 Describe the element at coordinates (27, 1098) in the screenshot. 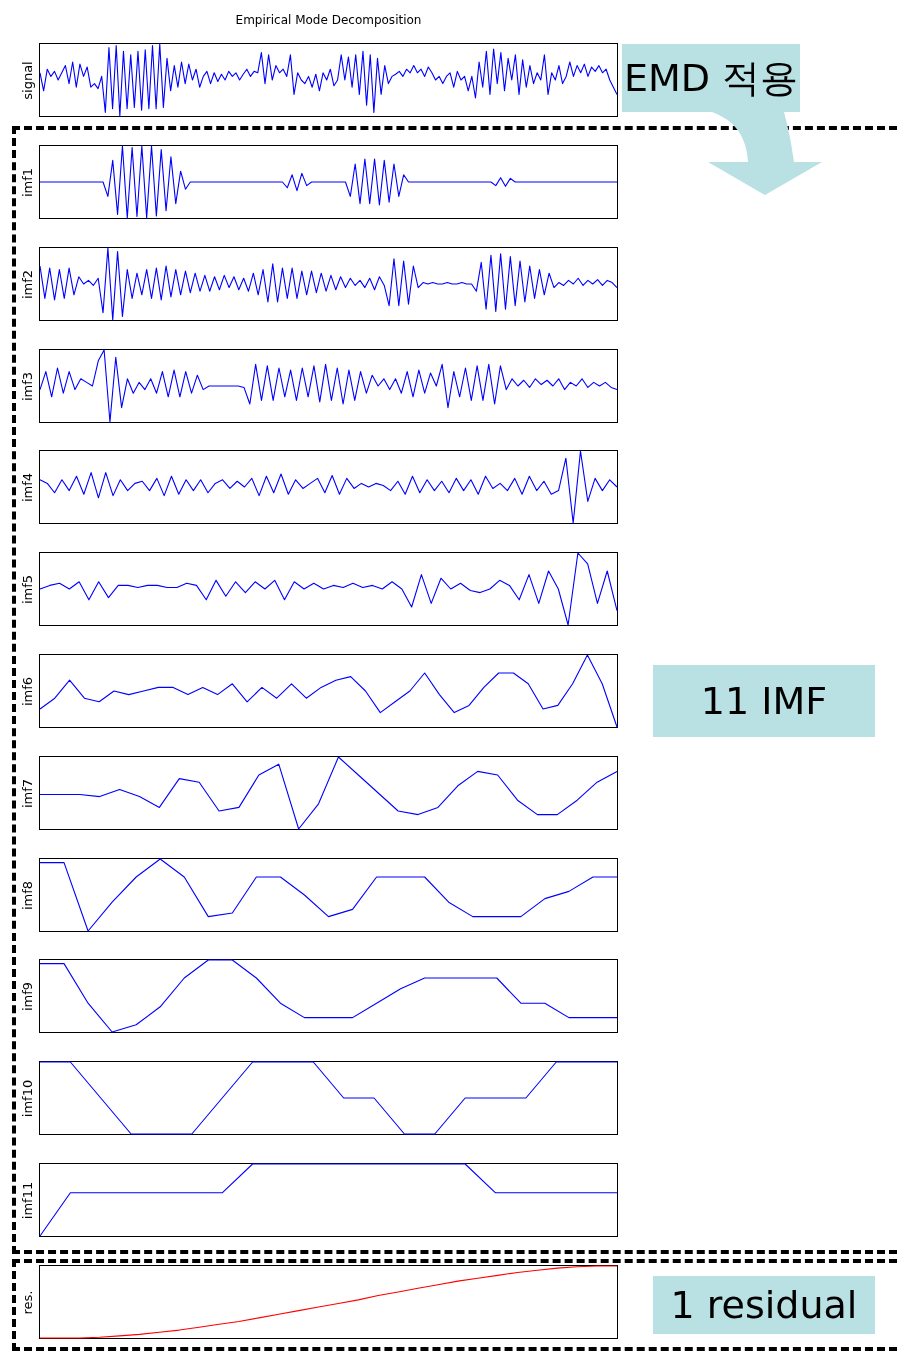

I see `y-axis-title: imf10` at that location.